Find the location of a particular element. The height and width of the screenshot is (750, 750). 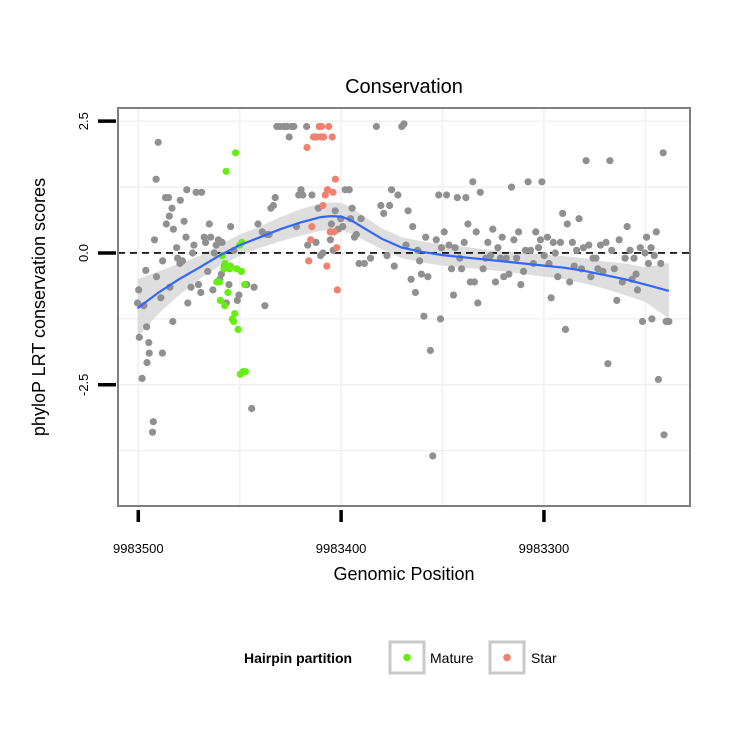

legend-item-star: Star is located at coordinates (522, 657).